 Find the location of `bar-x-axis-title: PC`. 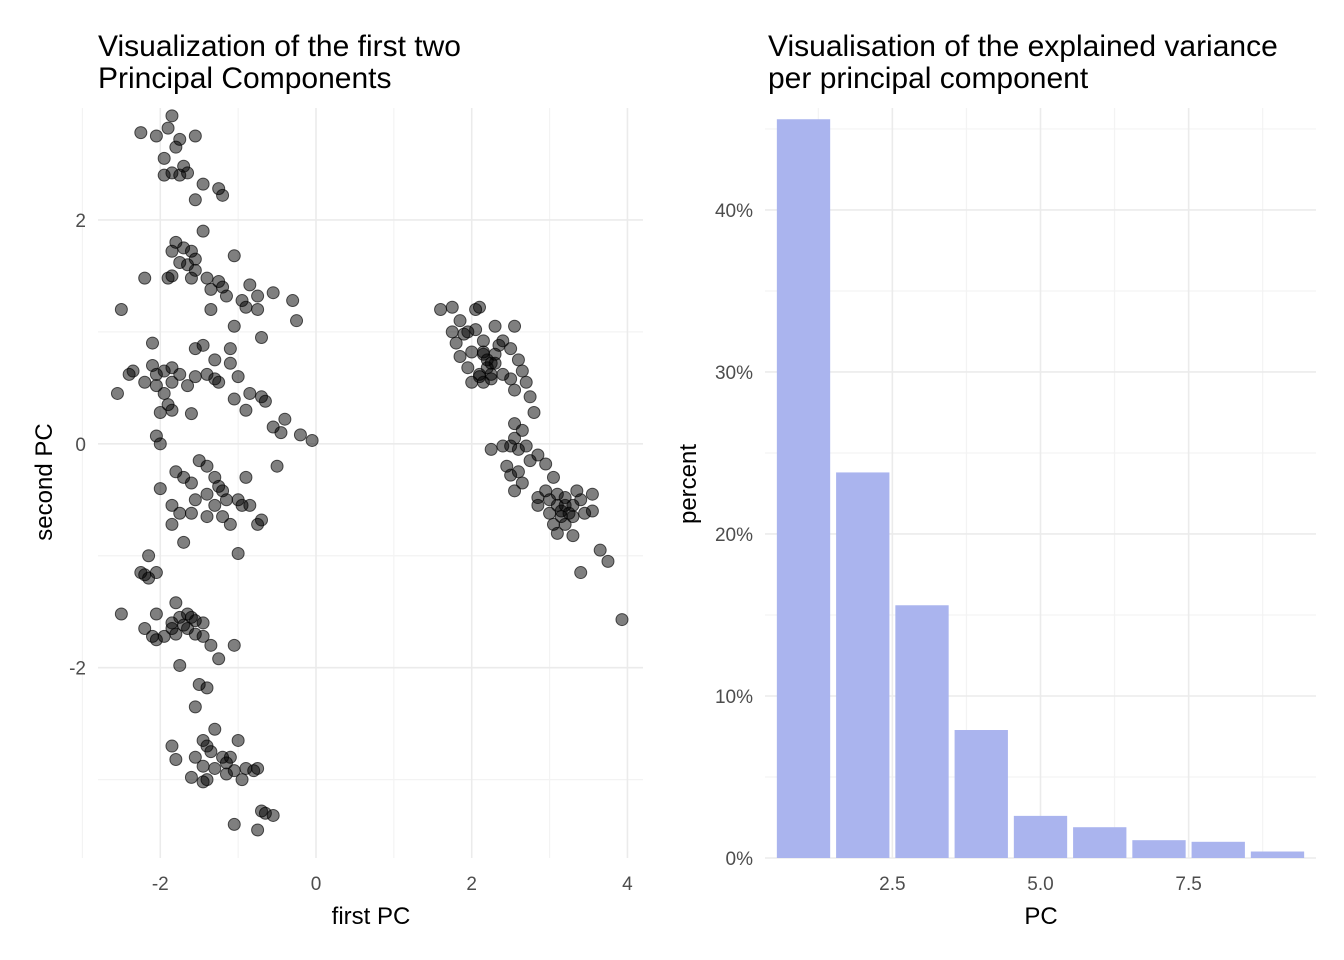

bar-x-axis-title: PC is located at coordinates (1040, 916).